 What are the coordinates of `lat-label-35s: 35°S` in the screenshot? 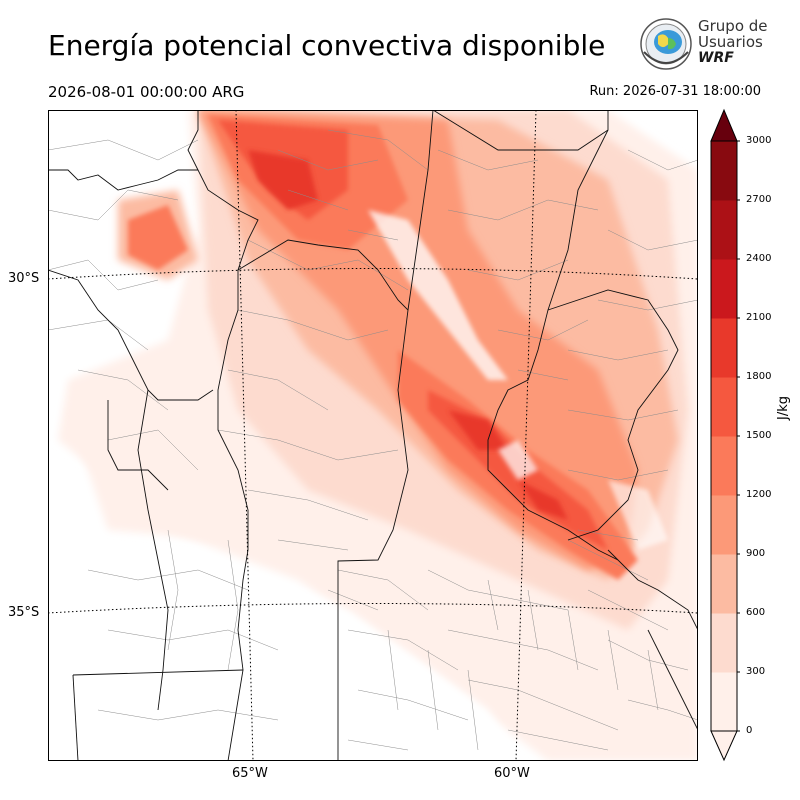 It's located at (24, 612).